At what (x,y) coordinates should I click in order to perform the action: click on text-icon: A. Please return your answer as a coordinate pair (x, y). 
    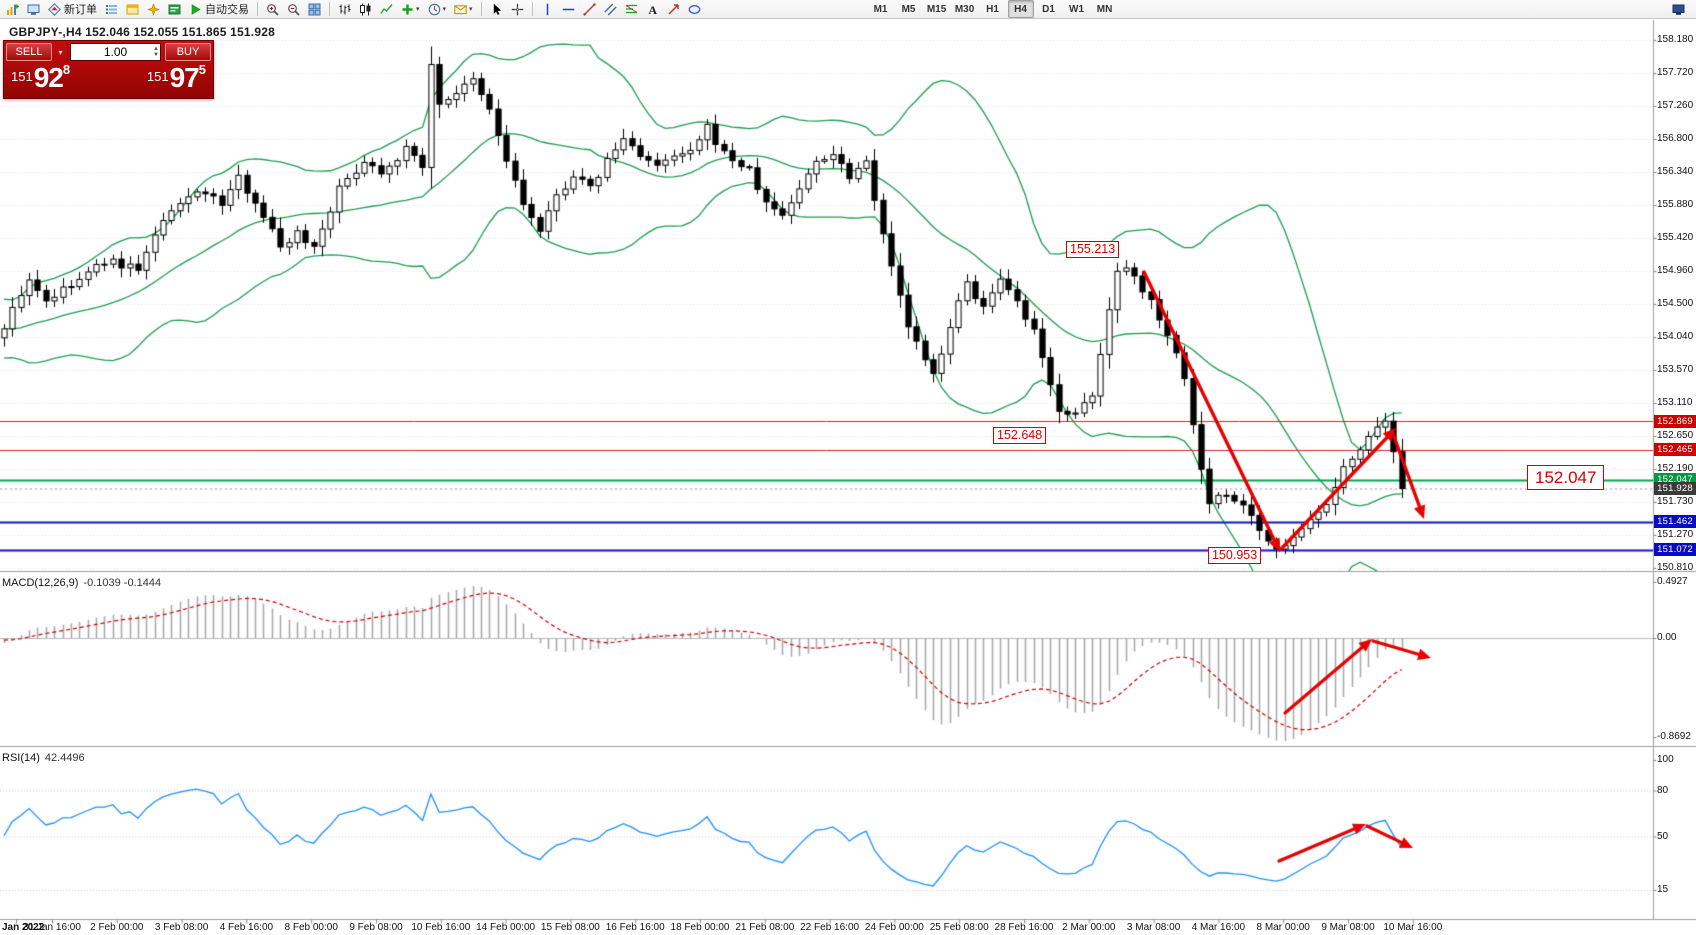
    Looking at the image, I should click on (652, 9).